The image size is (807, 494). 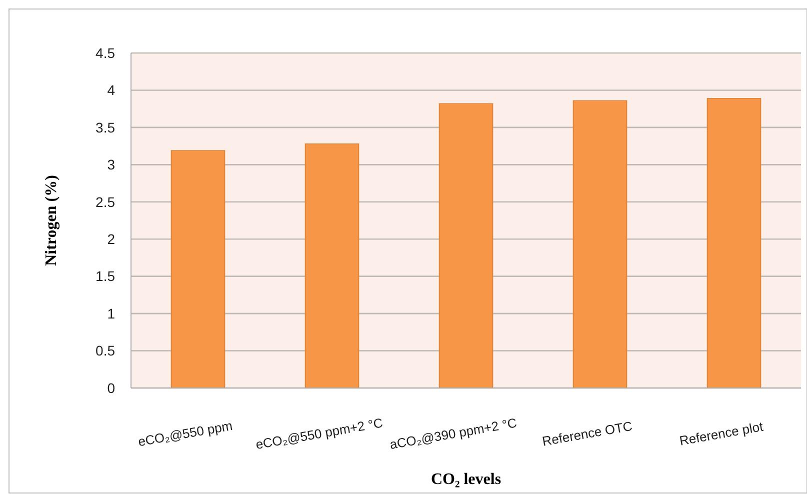 What do you see at coordinates (466, 479) in the screenshot?
I see `x-axis-title: CO₂ levels` at bounding box center [466, 479].